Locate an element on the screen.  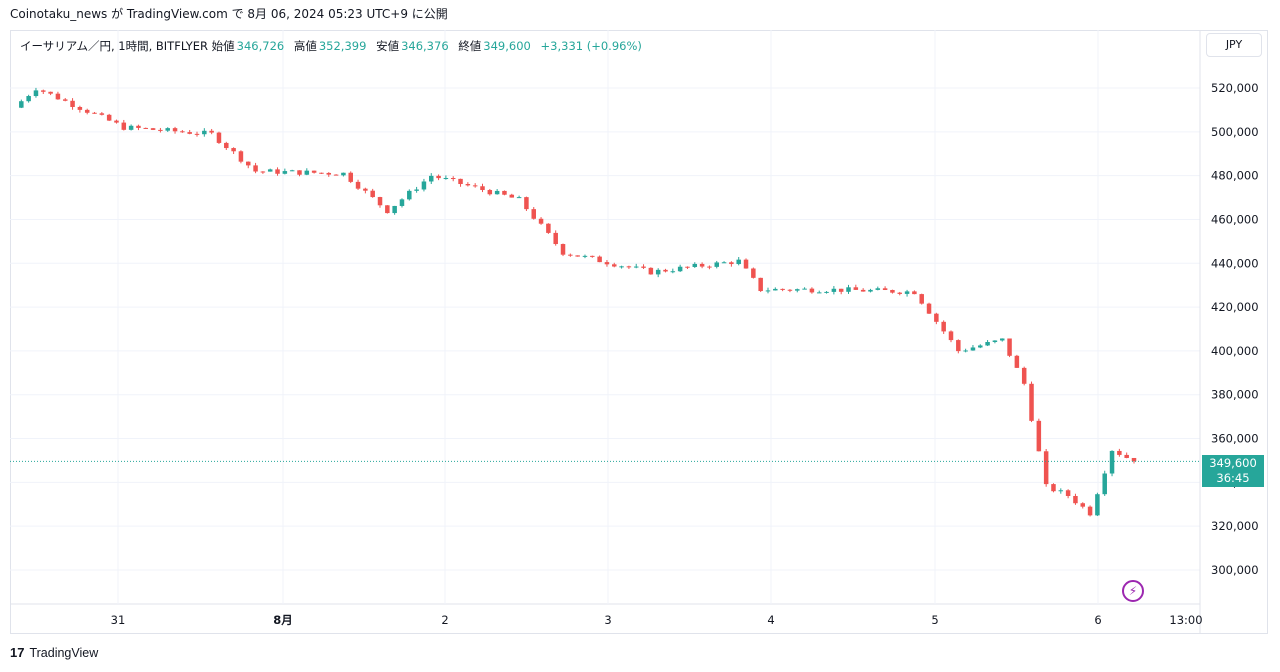
x-tick-label: 31 is located at coordinates (118, 620).